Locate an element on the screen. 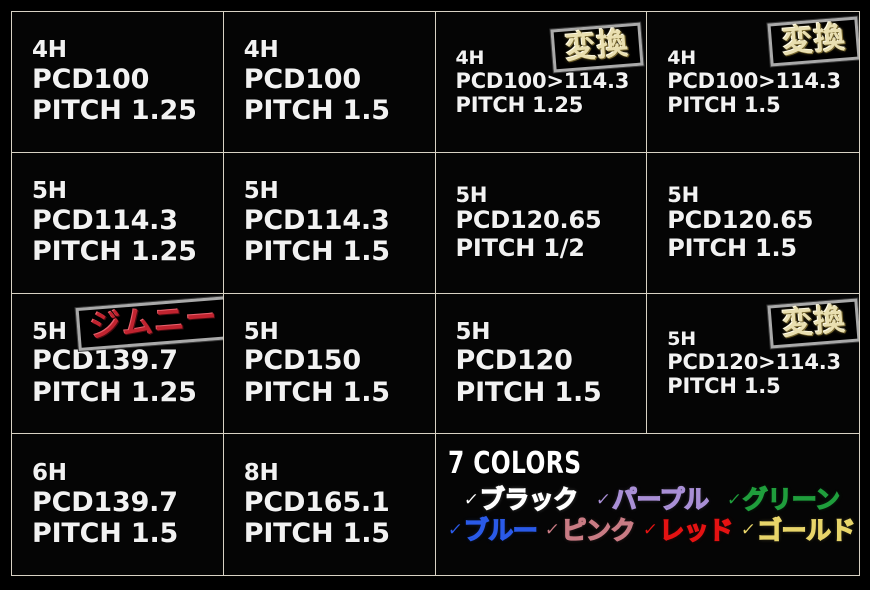 Image resolution: width=870 pixels, height=590 pixels. pcd-value: PCD150 is located at coordinates (302, 361).